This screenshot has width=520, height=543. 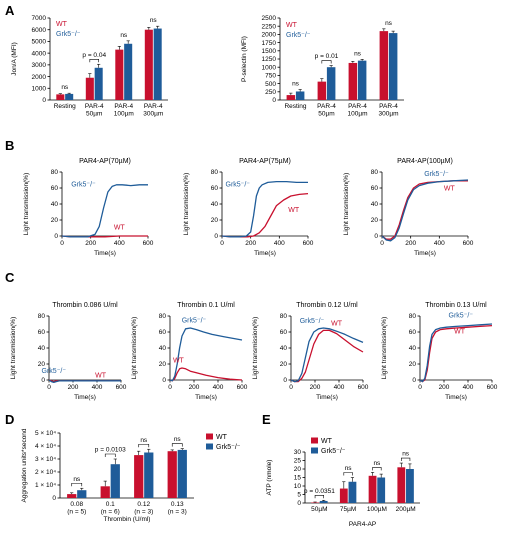 What do you see at coordinates (456, 305) in the screenshot?
I see `chart-title: Thrombin 0.13 U/ml` at bounding box center [456, 305].